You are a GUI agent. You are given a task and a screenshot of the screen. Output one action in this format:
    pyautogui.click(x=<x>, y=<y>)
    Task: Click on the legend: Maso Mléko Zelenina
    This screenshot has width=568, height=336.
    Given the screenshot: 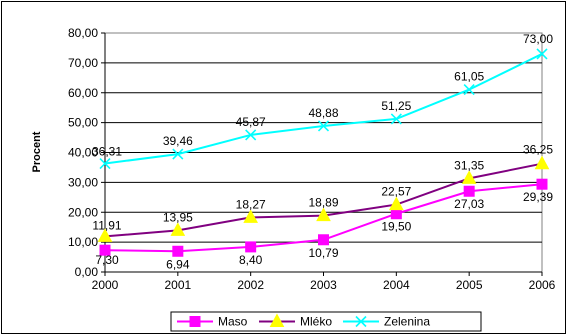 What is the action you would take?
    pyautogui.click(x=326, y=321)
    